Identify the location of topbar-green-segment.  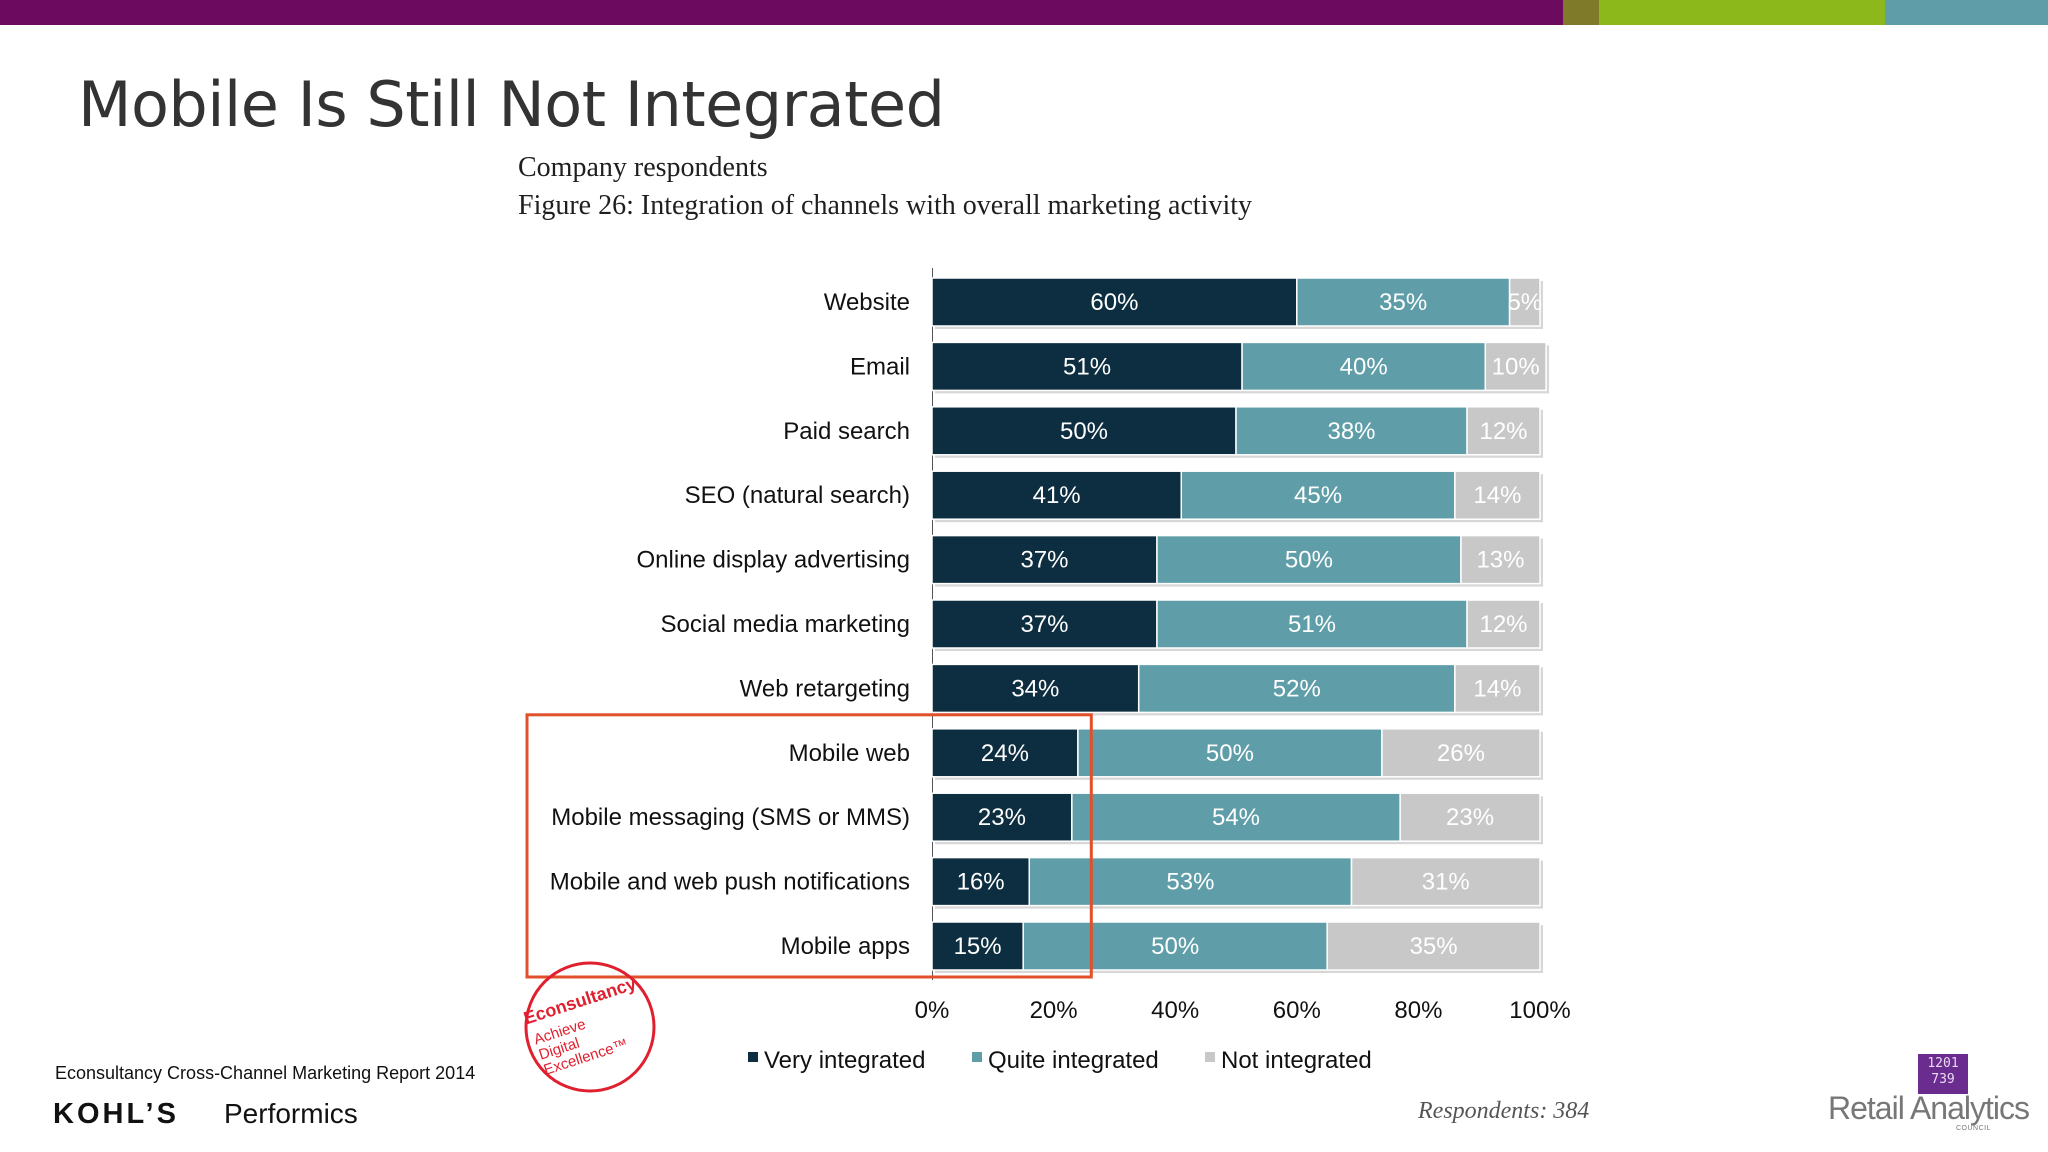
(1742, 12).